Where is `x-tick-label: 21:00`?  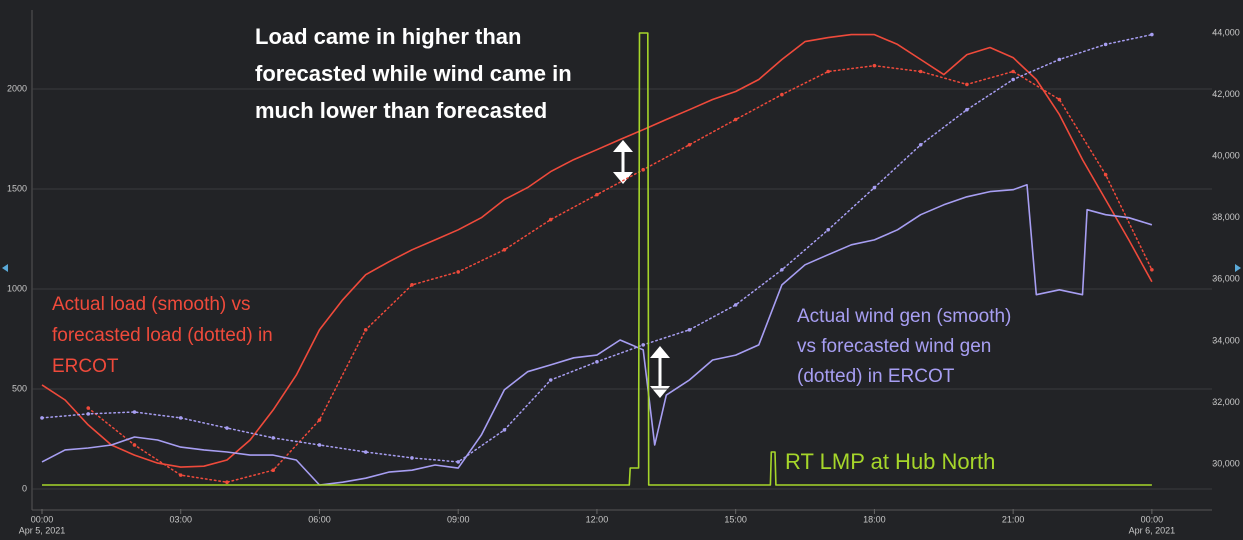 x-tick-label: 21:00 is located at coordinates (1013, 519).